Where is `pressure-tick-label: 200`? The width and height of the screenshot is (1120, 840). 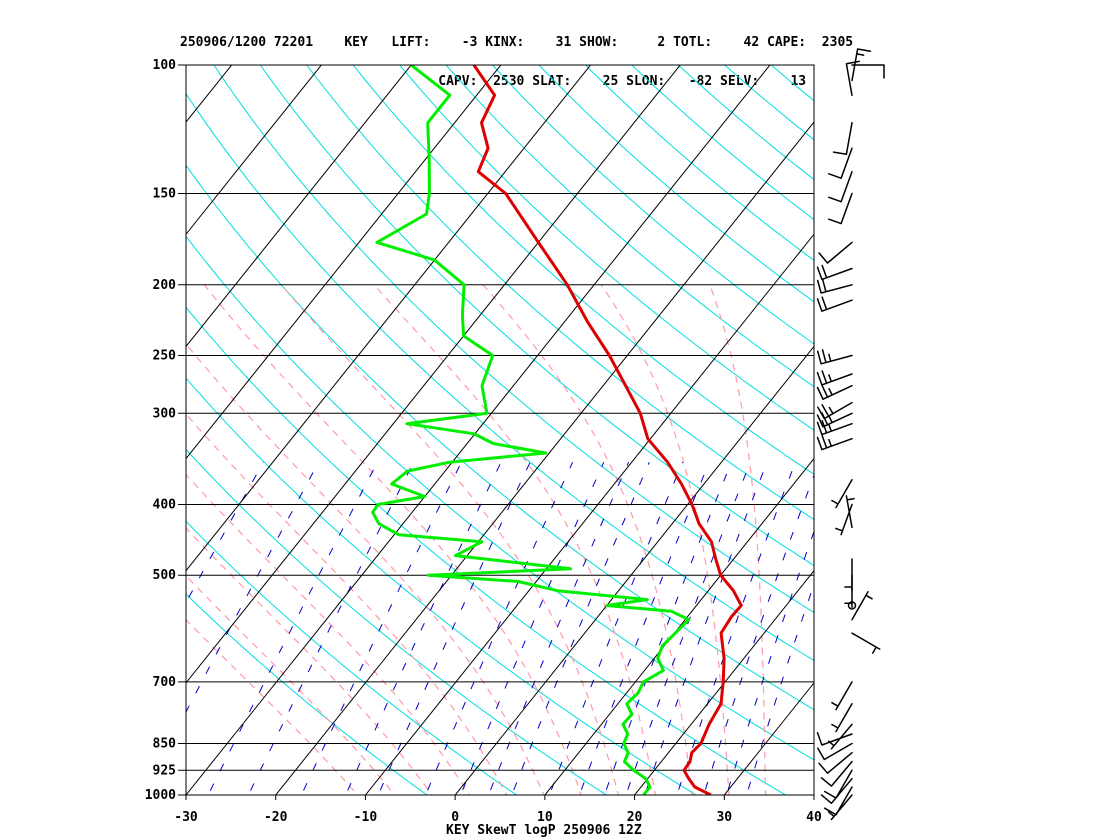
pressure-tick-label: 200 is located at coordinates (165, 285).